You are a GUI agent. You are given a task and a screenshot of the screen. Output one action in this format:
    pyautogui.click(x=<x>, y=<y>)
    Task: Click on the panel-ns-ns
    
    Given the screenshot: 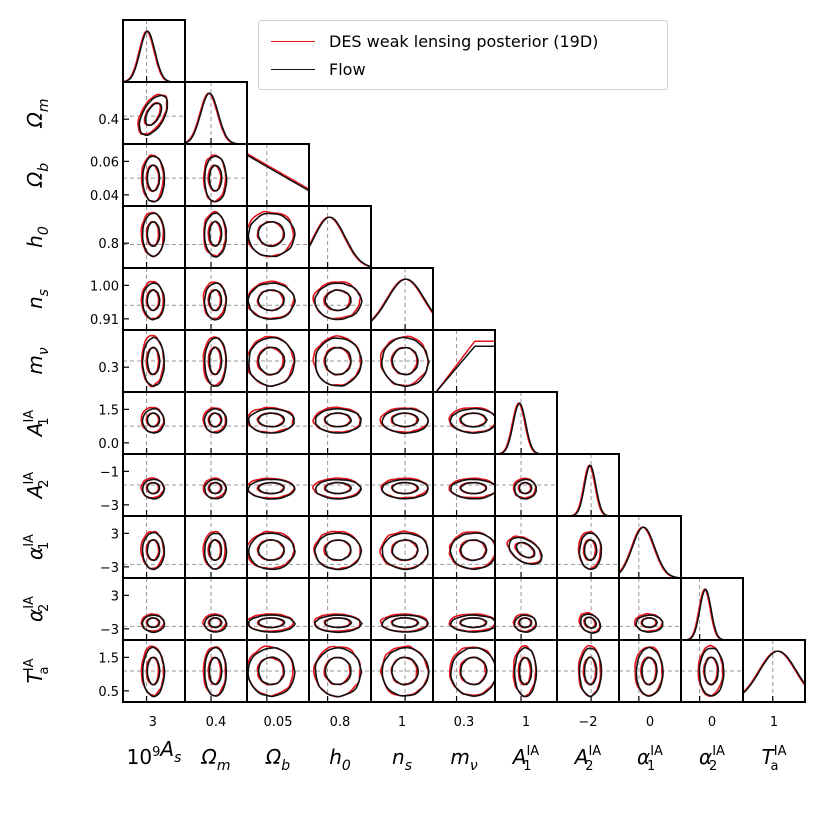 What is the action you would take?
    pyautogui.click(x=402, y=299)
    